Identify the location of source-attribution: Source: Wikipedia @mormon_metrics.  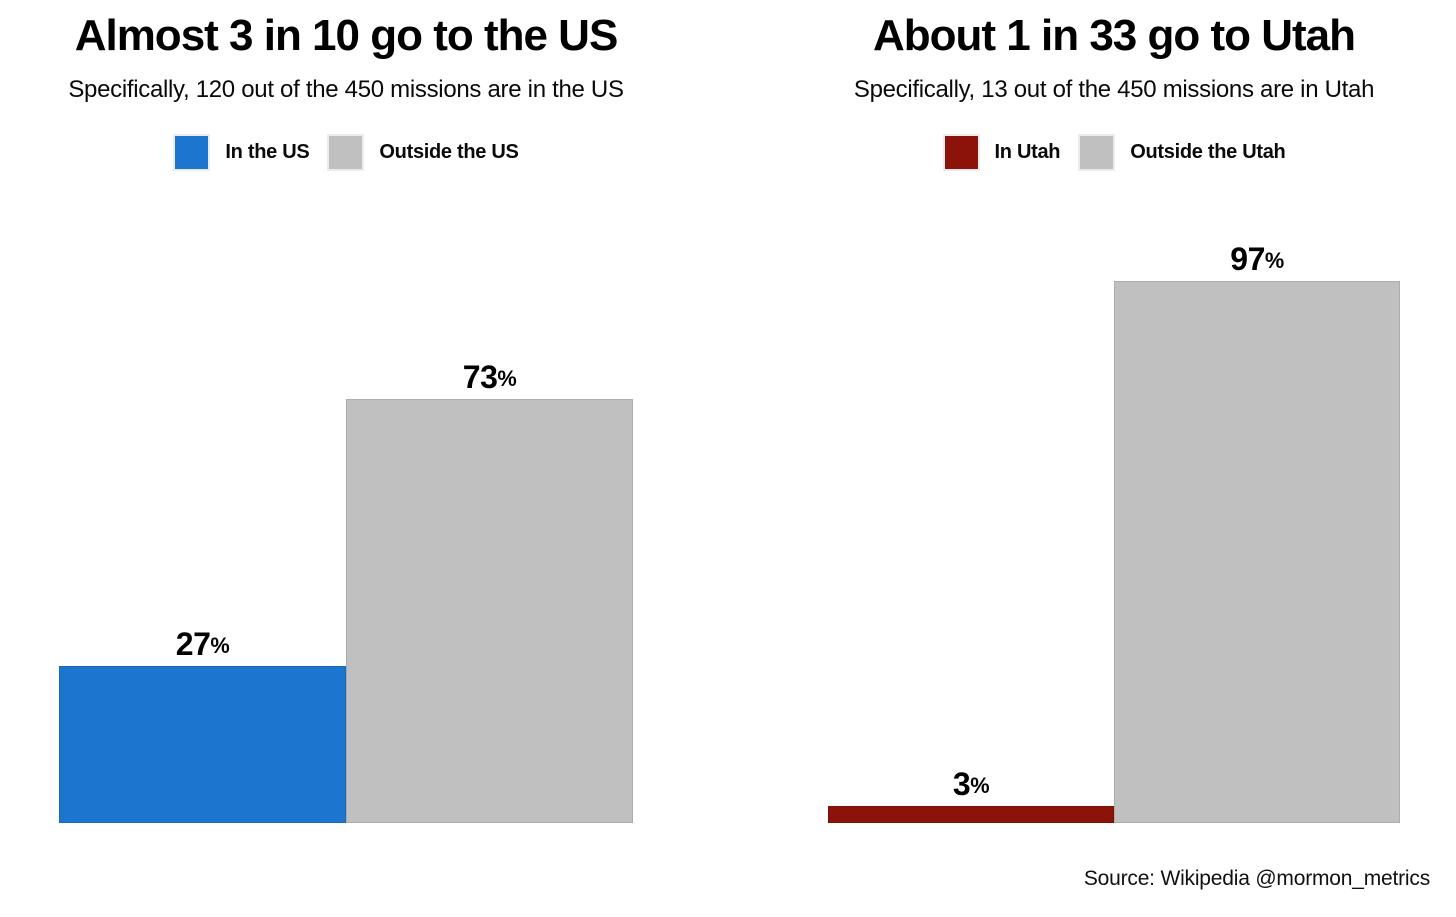
(1256, 878).